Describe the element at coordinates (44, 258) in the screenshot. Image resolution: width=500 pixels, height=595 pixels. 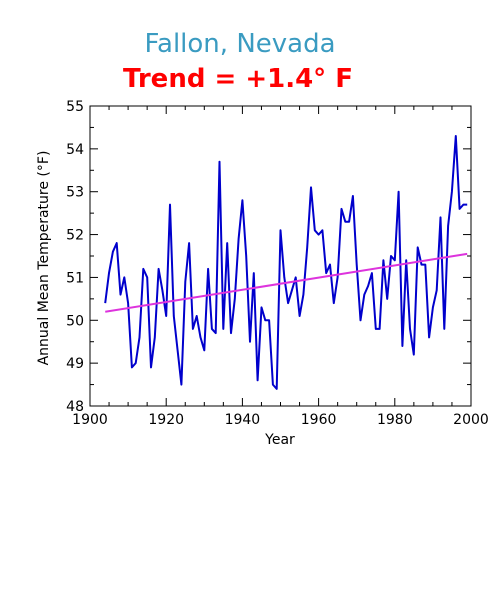
I see `y-axis-label: Annual Mean Temperature (°F)` at that location.